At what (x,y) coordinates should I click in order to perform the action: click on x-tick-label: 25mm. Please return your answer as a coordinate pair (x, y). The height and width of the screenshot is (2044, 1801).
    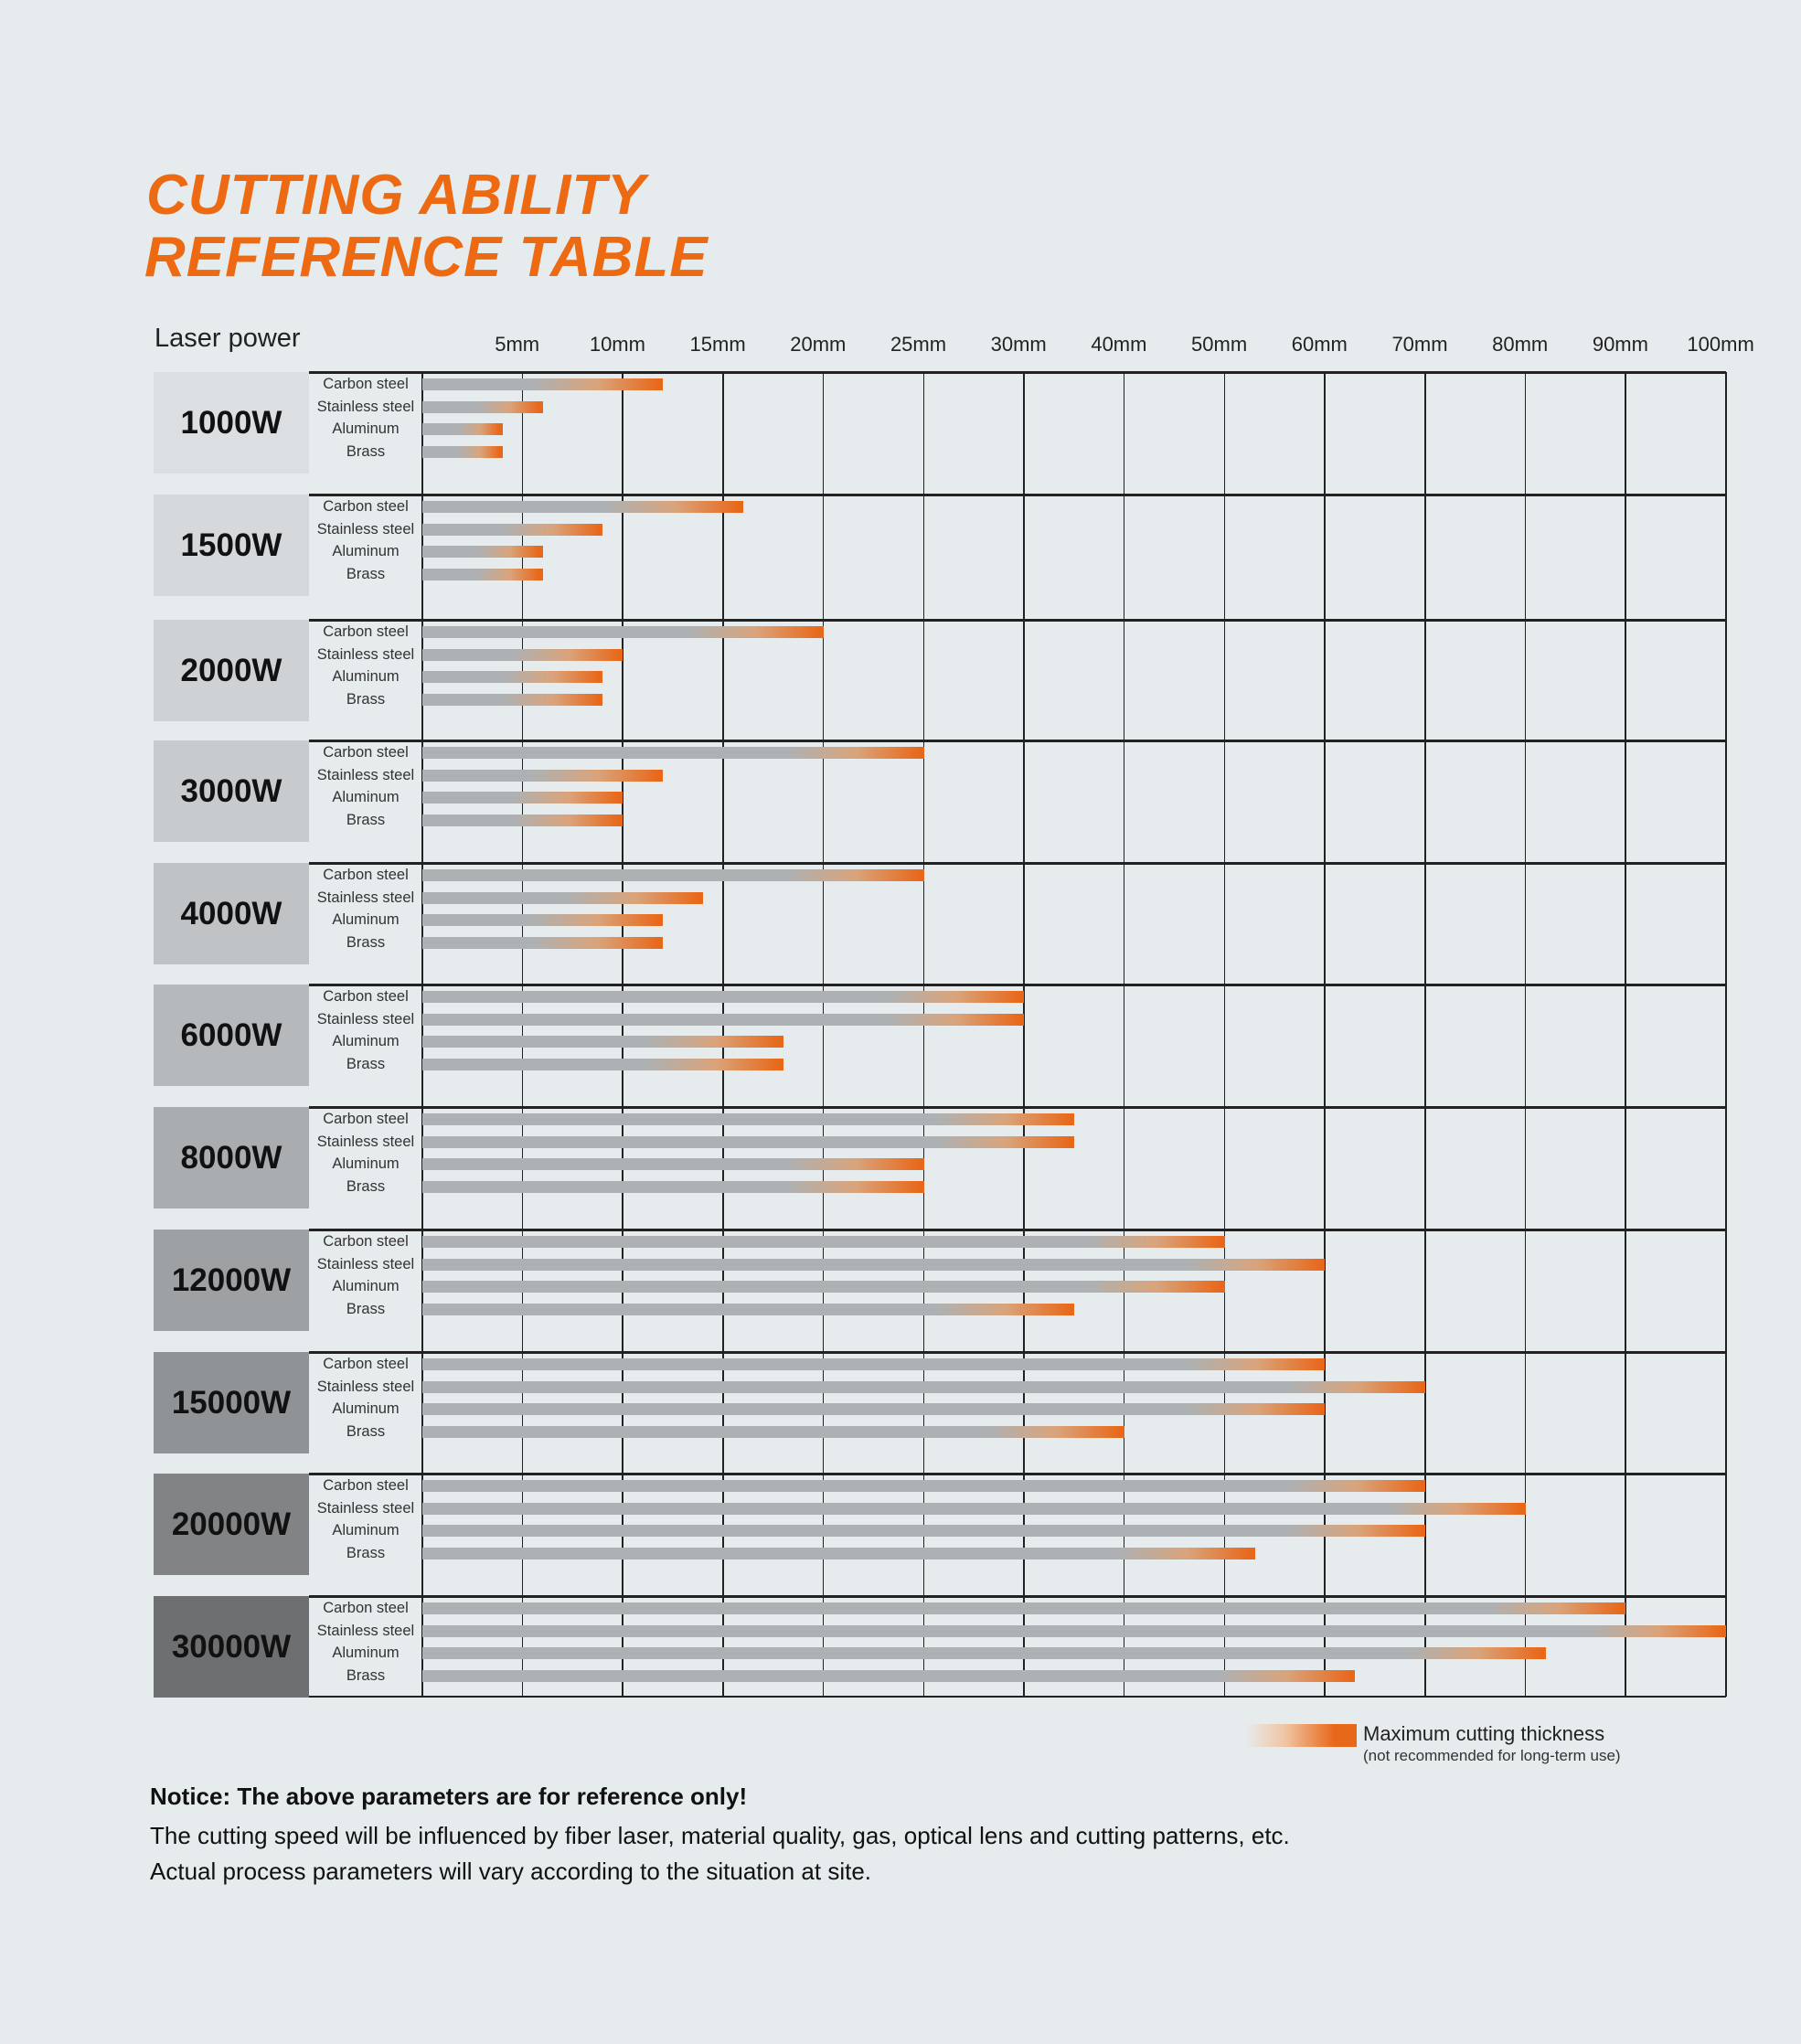
    Looking at the image, I should click on (918, 344).